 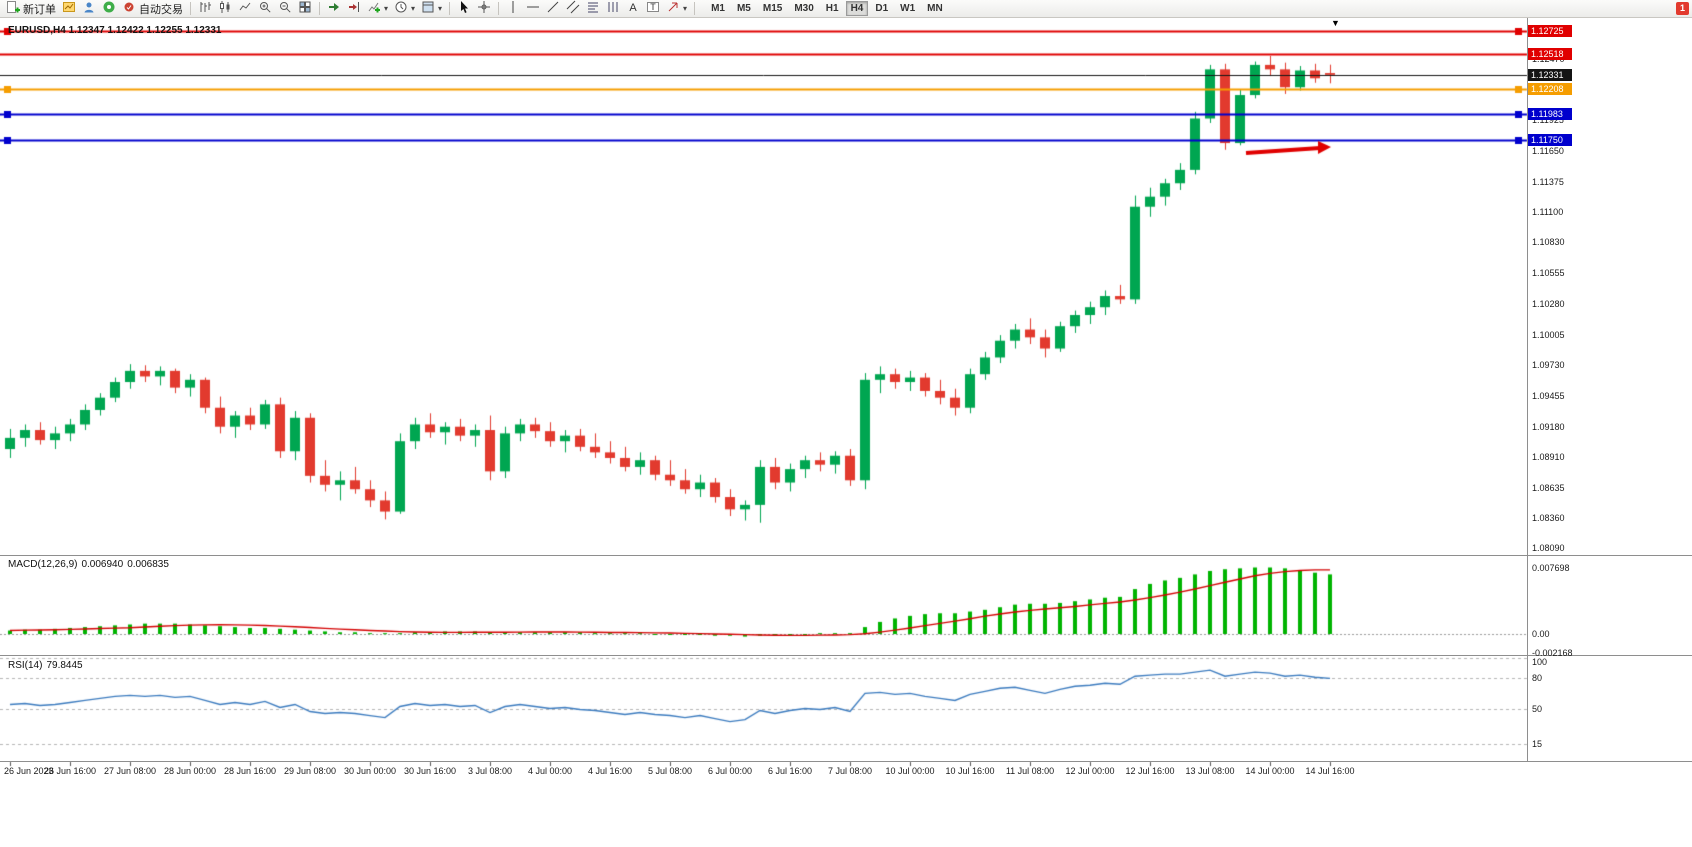 I want to click on chart-shift-icon, so click(x=354, y=8).